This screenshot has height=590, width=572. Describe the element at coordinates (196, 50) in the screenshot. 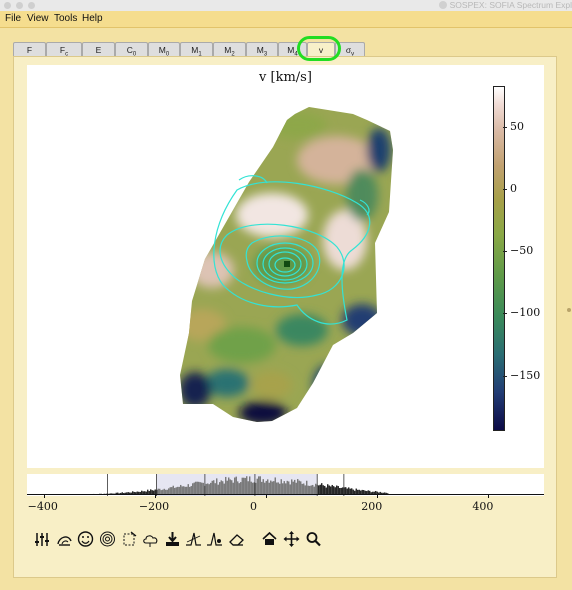

I see `tab-M1: M1` at that location.